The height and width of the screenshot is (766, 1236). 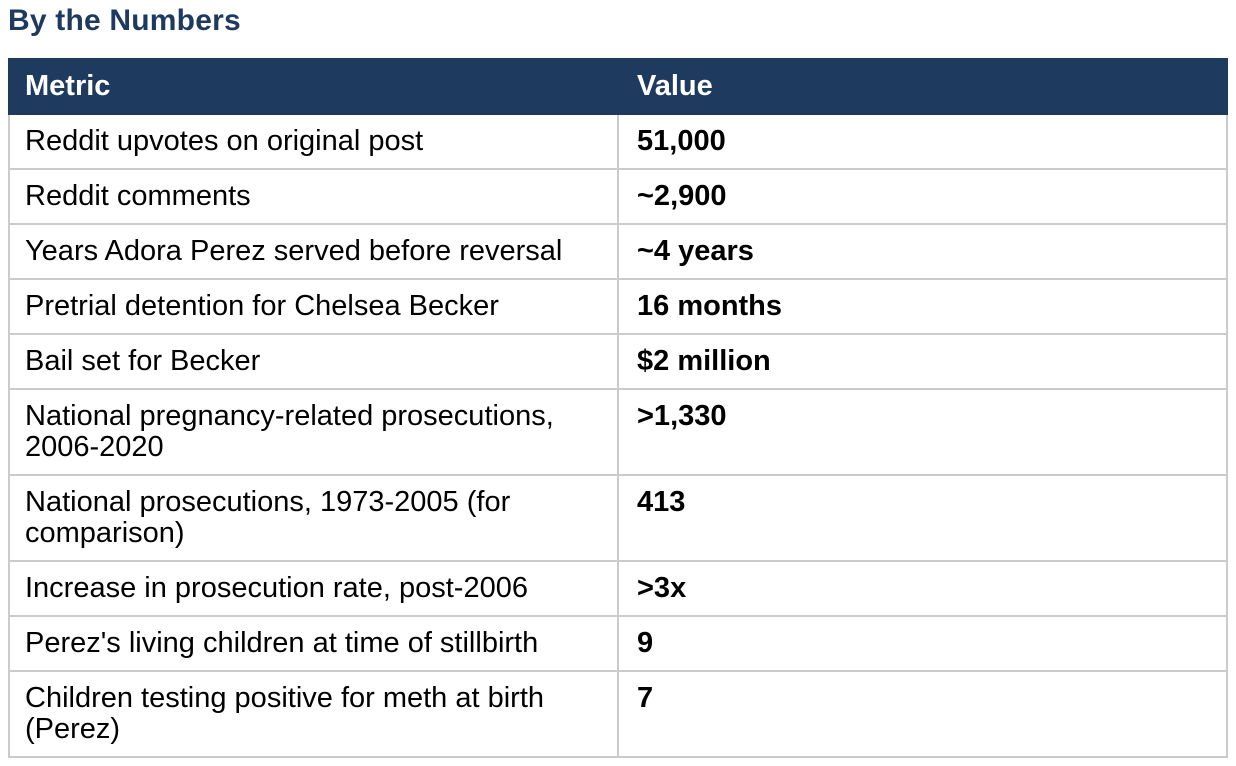 I want to click on value-cell: 7, so click(x=922, y=714).